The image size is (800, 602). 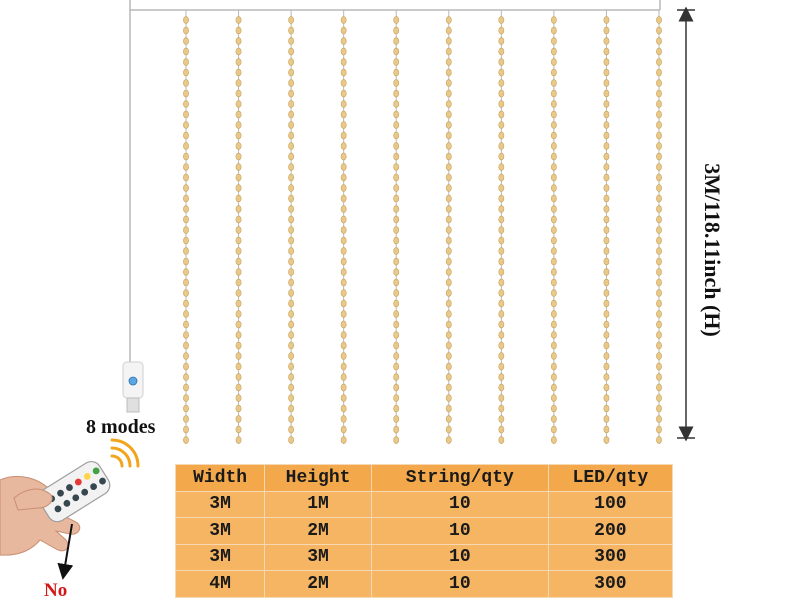 What do you see at coordinates (318, 557) in the screenshot?
I see `cell-height: 3M` at bounding box center [318, 557].